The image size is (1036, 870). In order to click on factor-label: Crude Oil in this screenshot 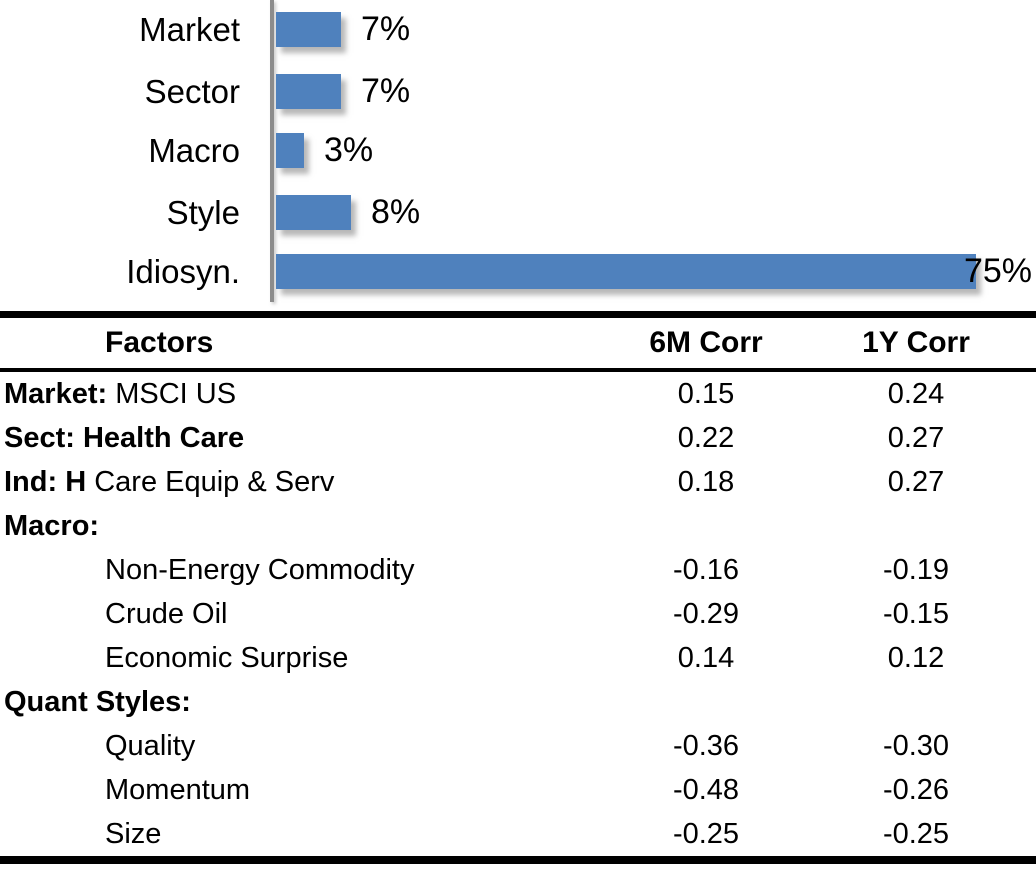, I will do `click(308, 614)`.